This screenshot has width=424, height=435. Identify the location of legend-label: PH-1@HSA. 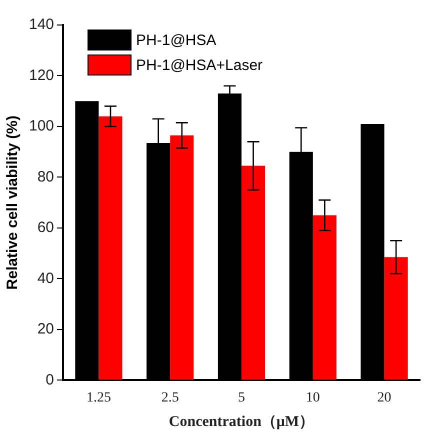
(176, 41).